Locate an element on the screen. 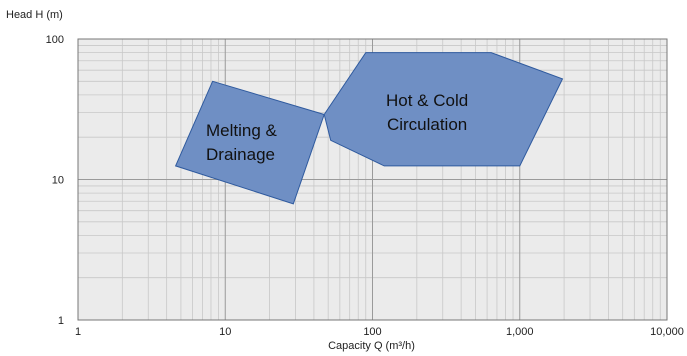 This screenshot has height=356, width=687. x-tick-label: 1,000 is located at coordinates (520, 332).